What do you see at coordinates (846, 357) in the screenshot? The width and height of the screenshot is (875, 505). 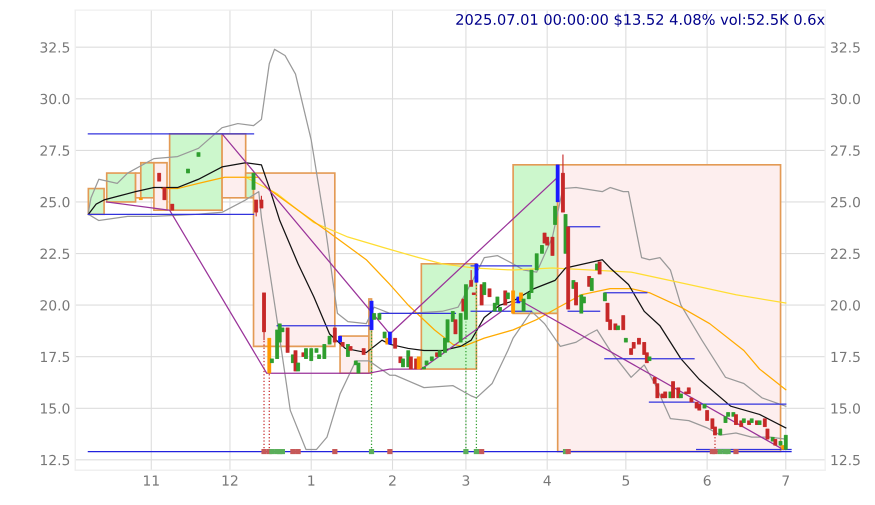 I see `y2-tick-label: 17.5` at bounding box center [846, 357].